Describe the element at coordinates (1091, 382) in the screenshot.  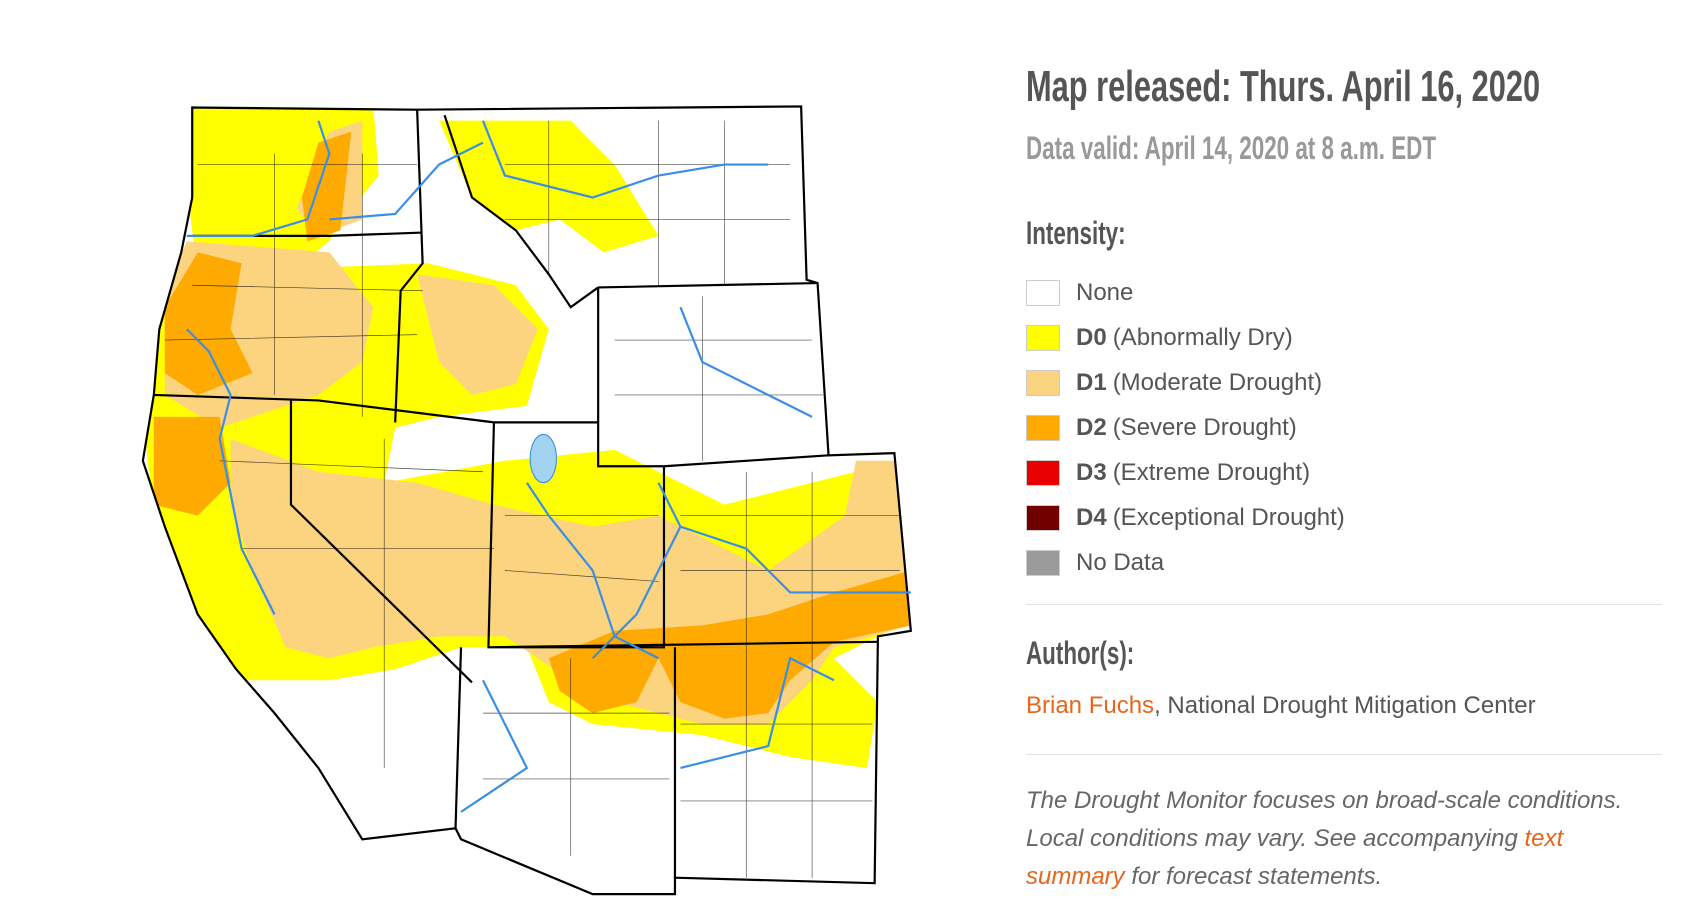
I see `legend-code: D1` at that location.